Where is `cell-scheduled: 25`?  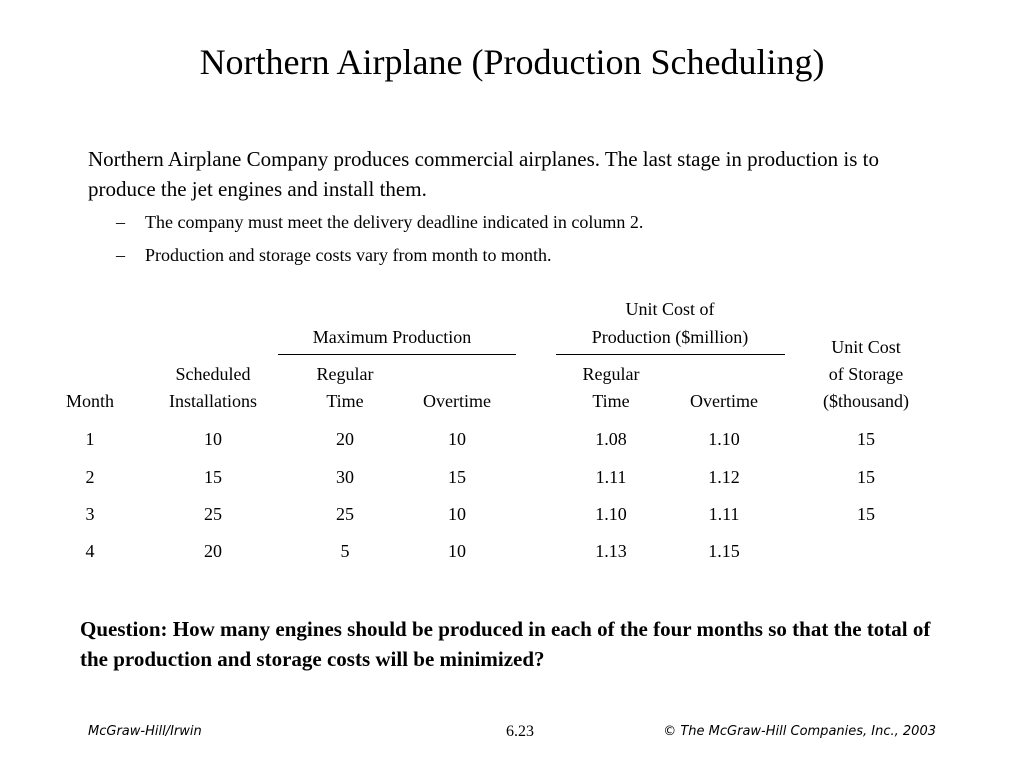 cell-scheduled: 25 is located at coordinates (213, 514).